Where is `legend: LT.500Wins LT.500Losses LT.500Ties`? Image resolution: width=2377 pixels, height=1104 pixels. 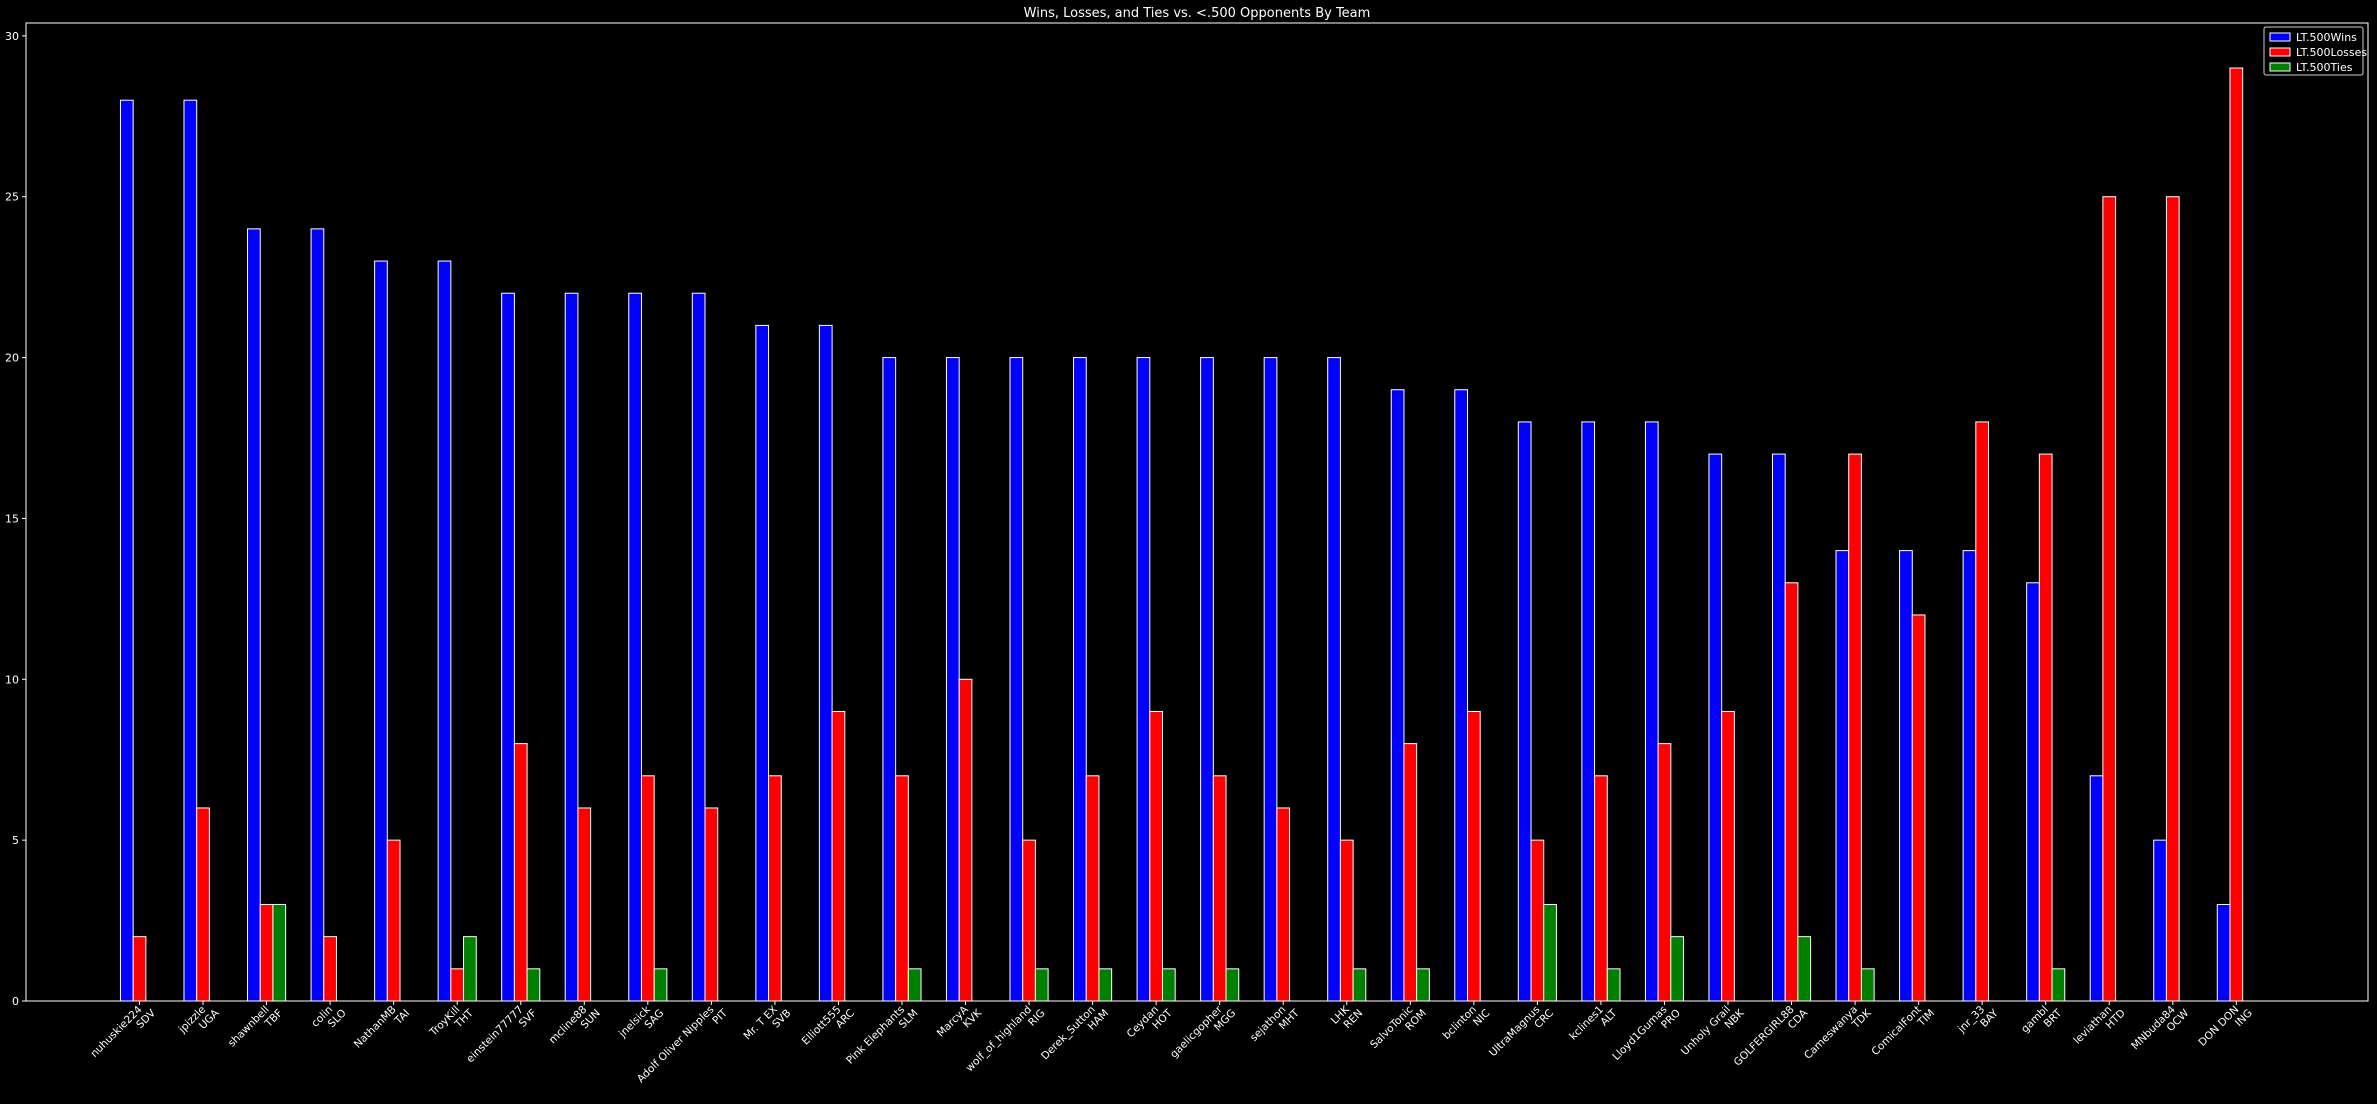
legend: LT.500Wins LT.500Losses LT.500Ties is located at coordinates (2315, 51).